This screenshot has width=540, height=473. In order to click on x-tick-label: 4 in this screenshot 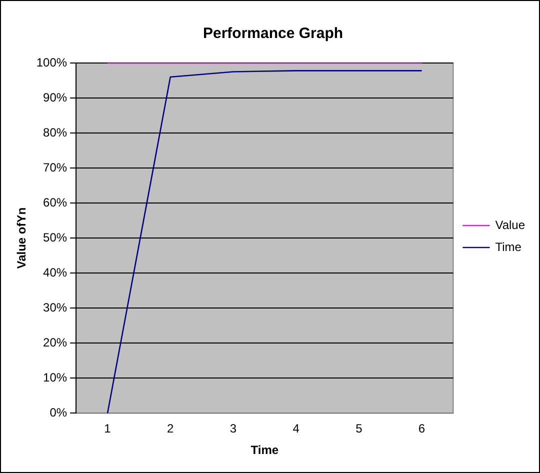, I will do `click(296, 429)`.